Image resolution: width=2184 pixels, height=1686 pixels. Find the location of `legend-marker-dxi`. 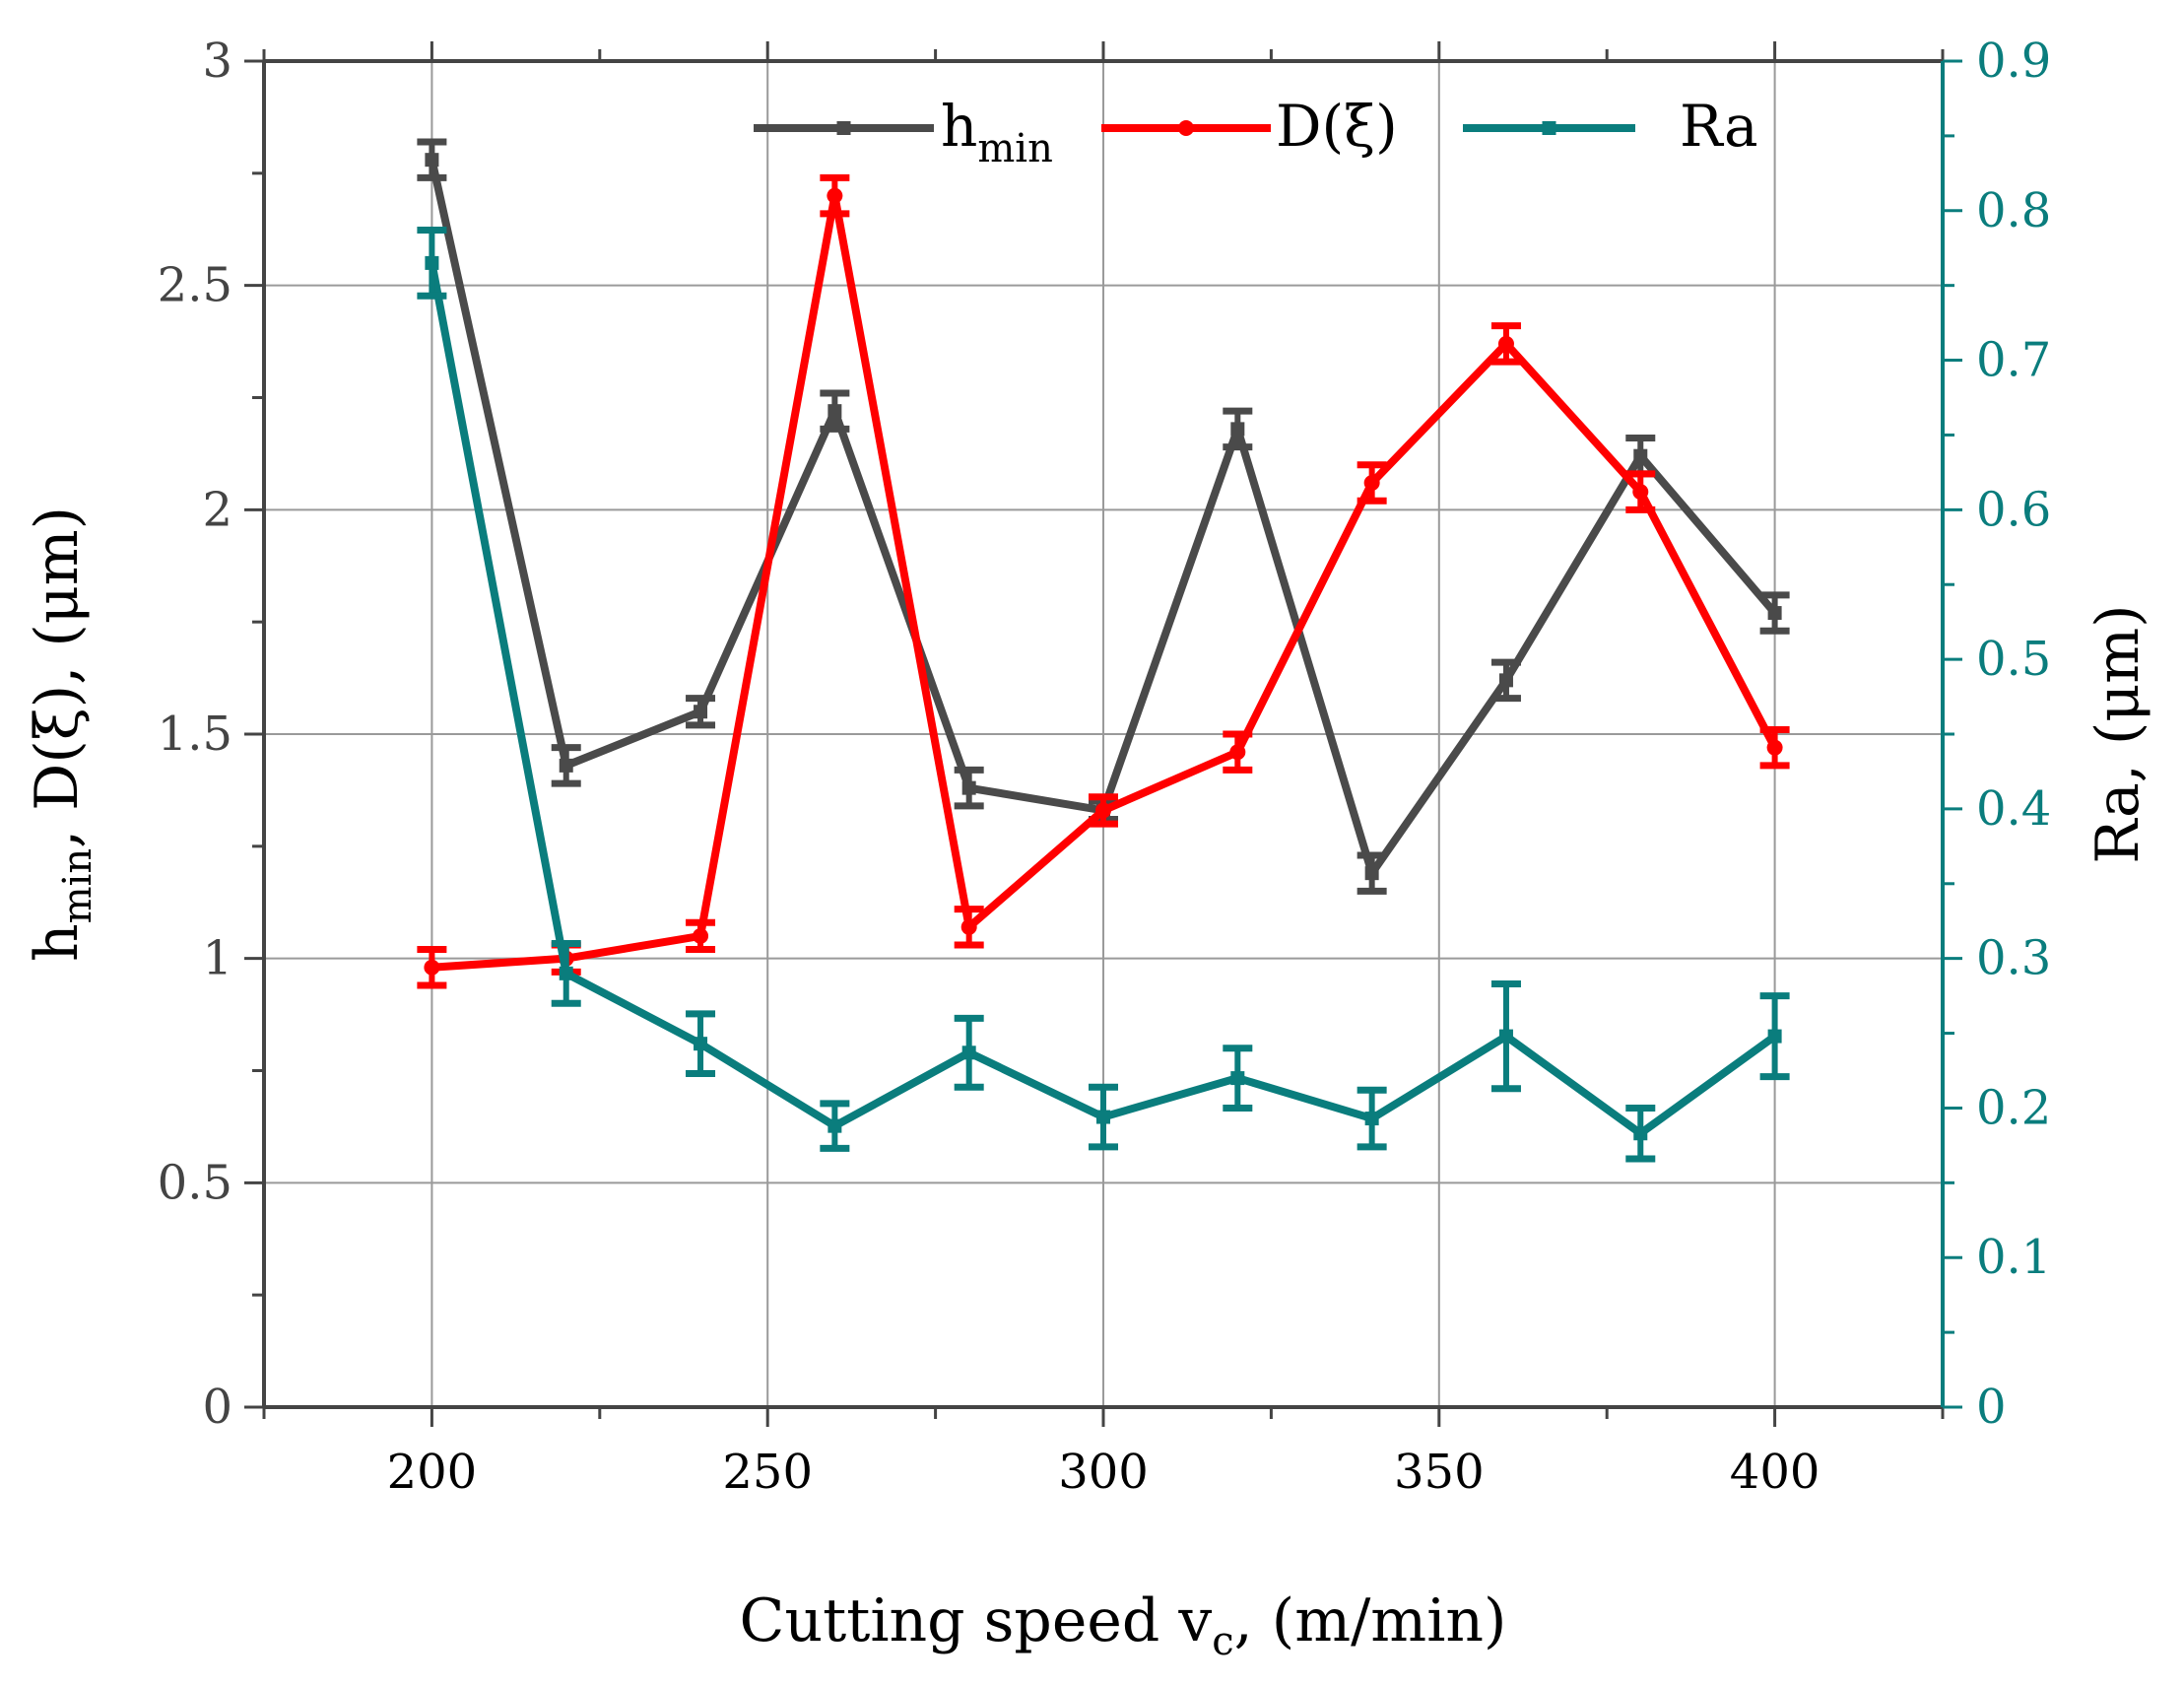

legend-marker-dxi is located at coordinates (1186, 128).